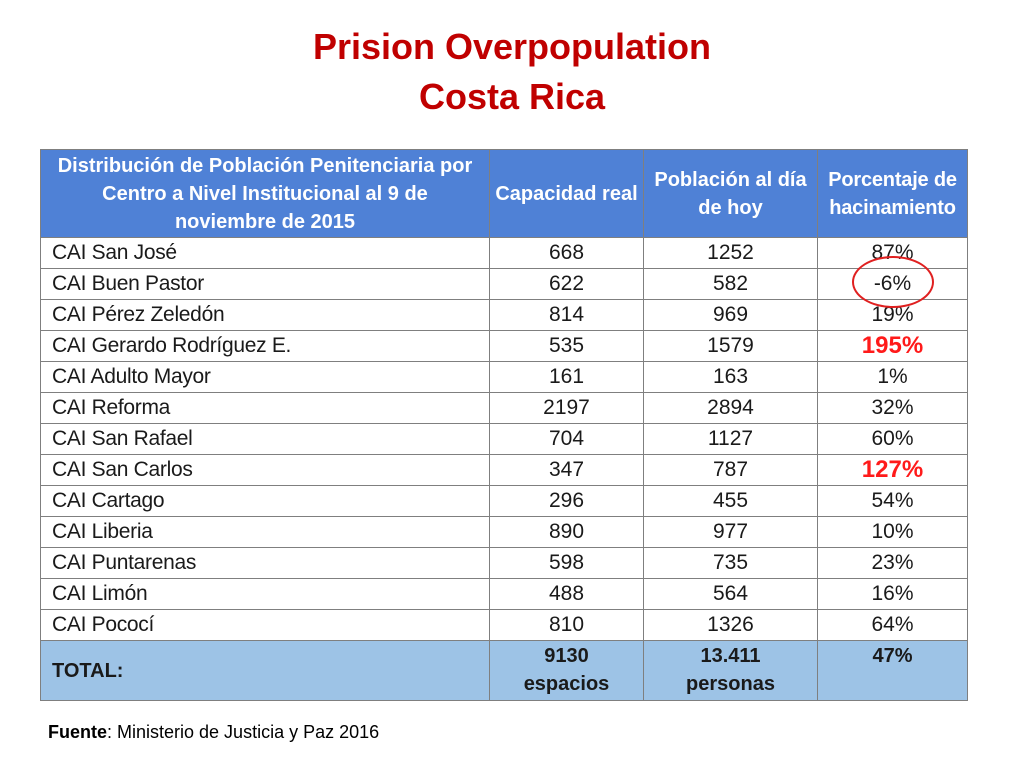 The image size is (1024, 768). Describe the element at coordinates (730, 315) in the screenshot. I see `population-cell: 969` at that location.